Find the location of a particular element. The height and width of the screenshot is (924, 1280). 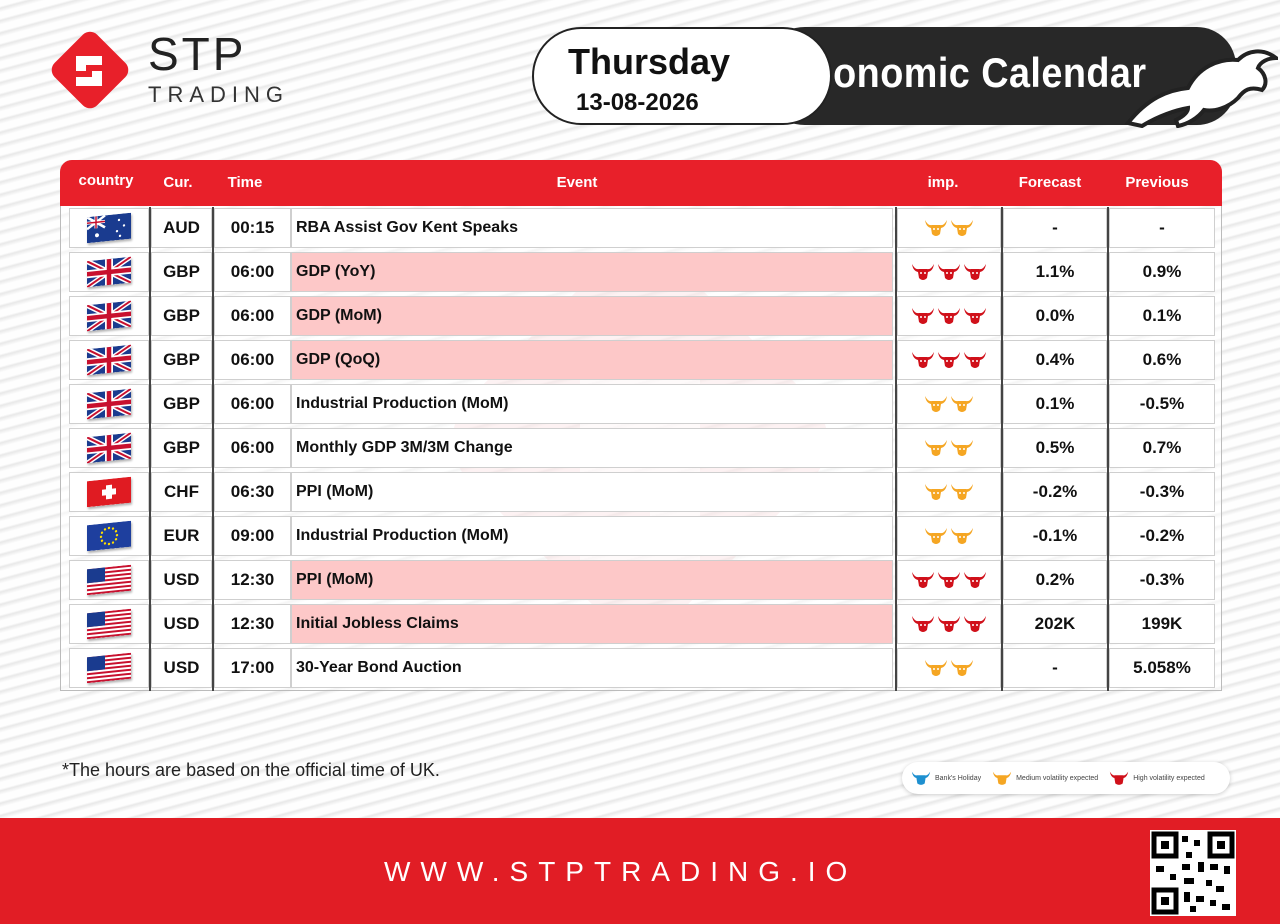

website-link: WWW.STPTRADING.IO is located at coordinates (621, 871).